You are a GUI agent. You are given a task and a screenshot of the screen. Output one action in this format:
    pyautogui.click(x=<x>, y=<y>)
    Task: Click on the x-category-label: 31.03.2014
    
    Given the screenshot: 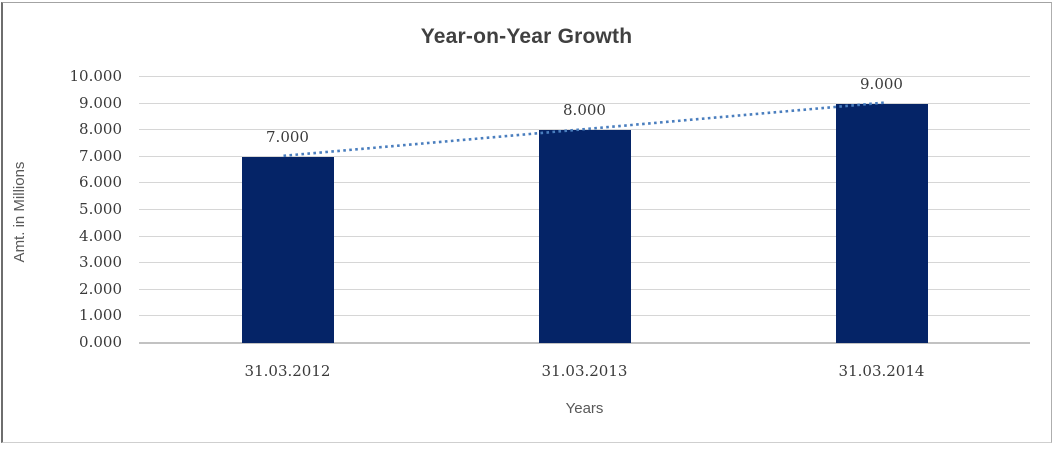 What is the action you would take?
    pyautogui.click(x=881, y=371)
    